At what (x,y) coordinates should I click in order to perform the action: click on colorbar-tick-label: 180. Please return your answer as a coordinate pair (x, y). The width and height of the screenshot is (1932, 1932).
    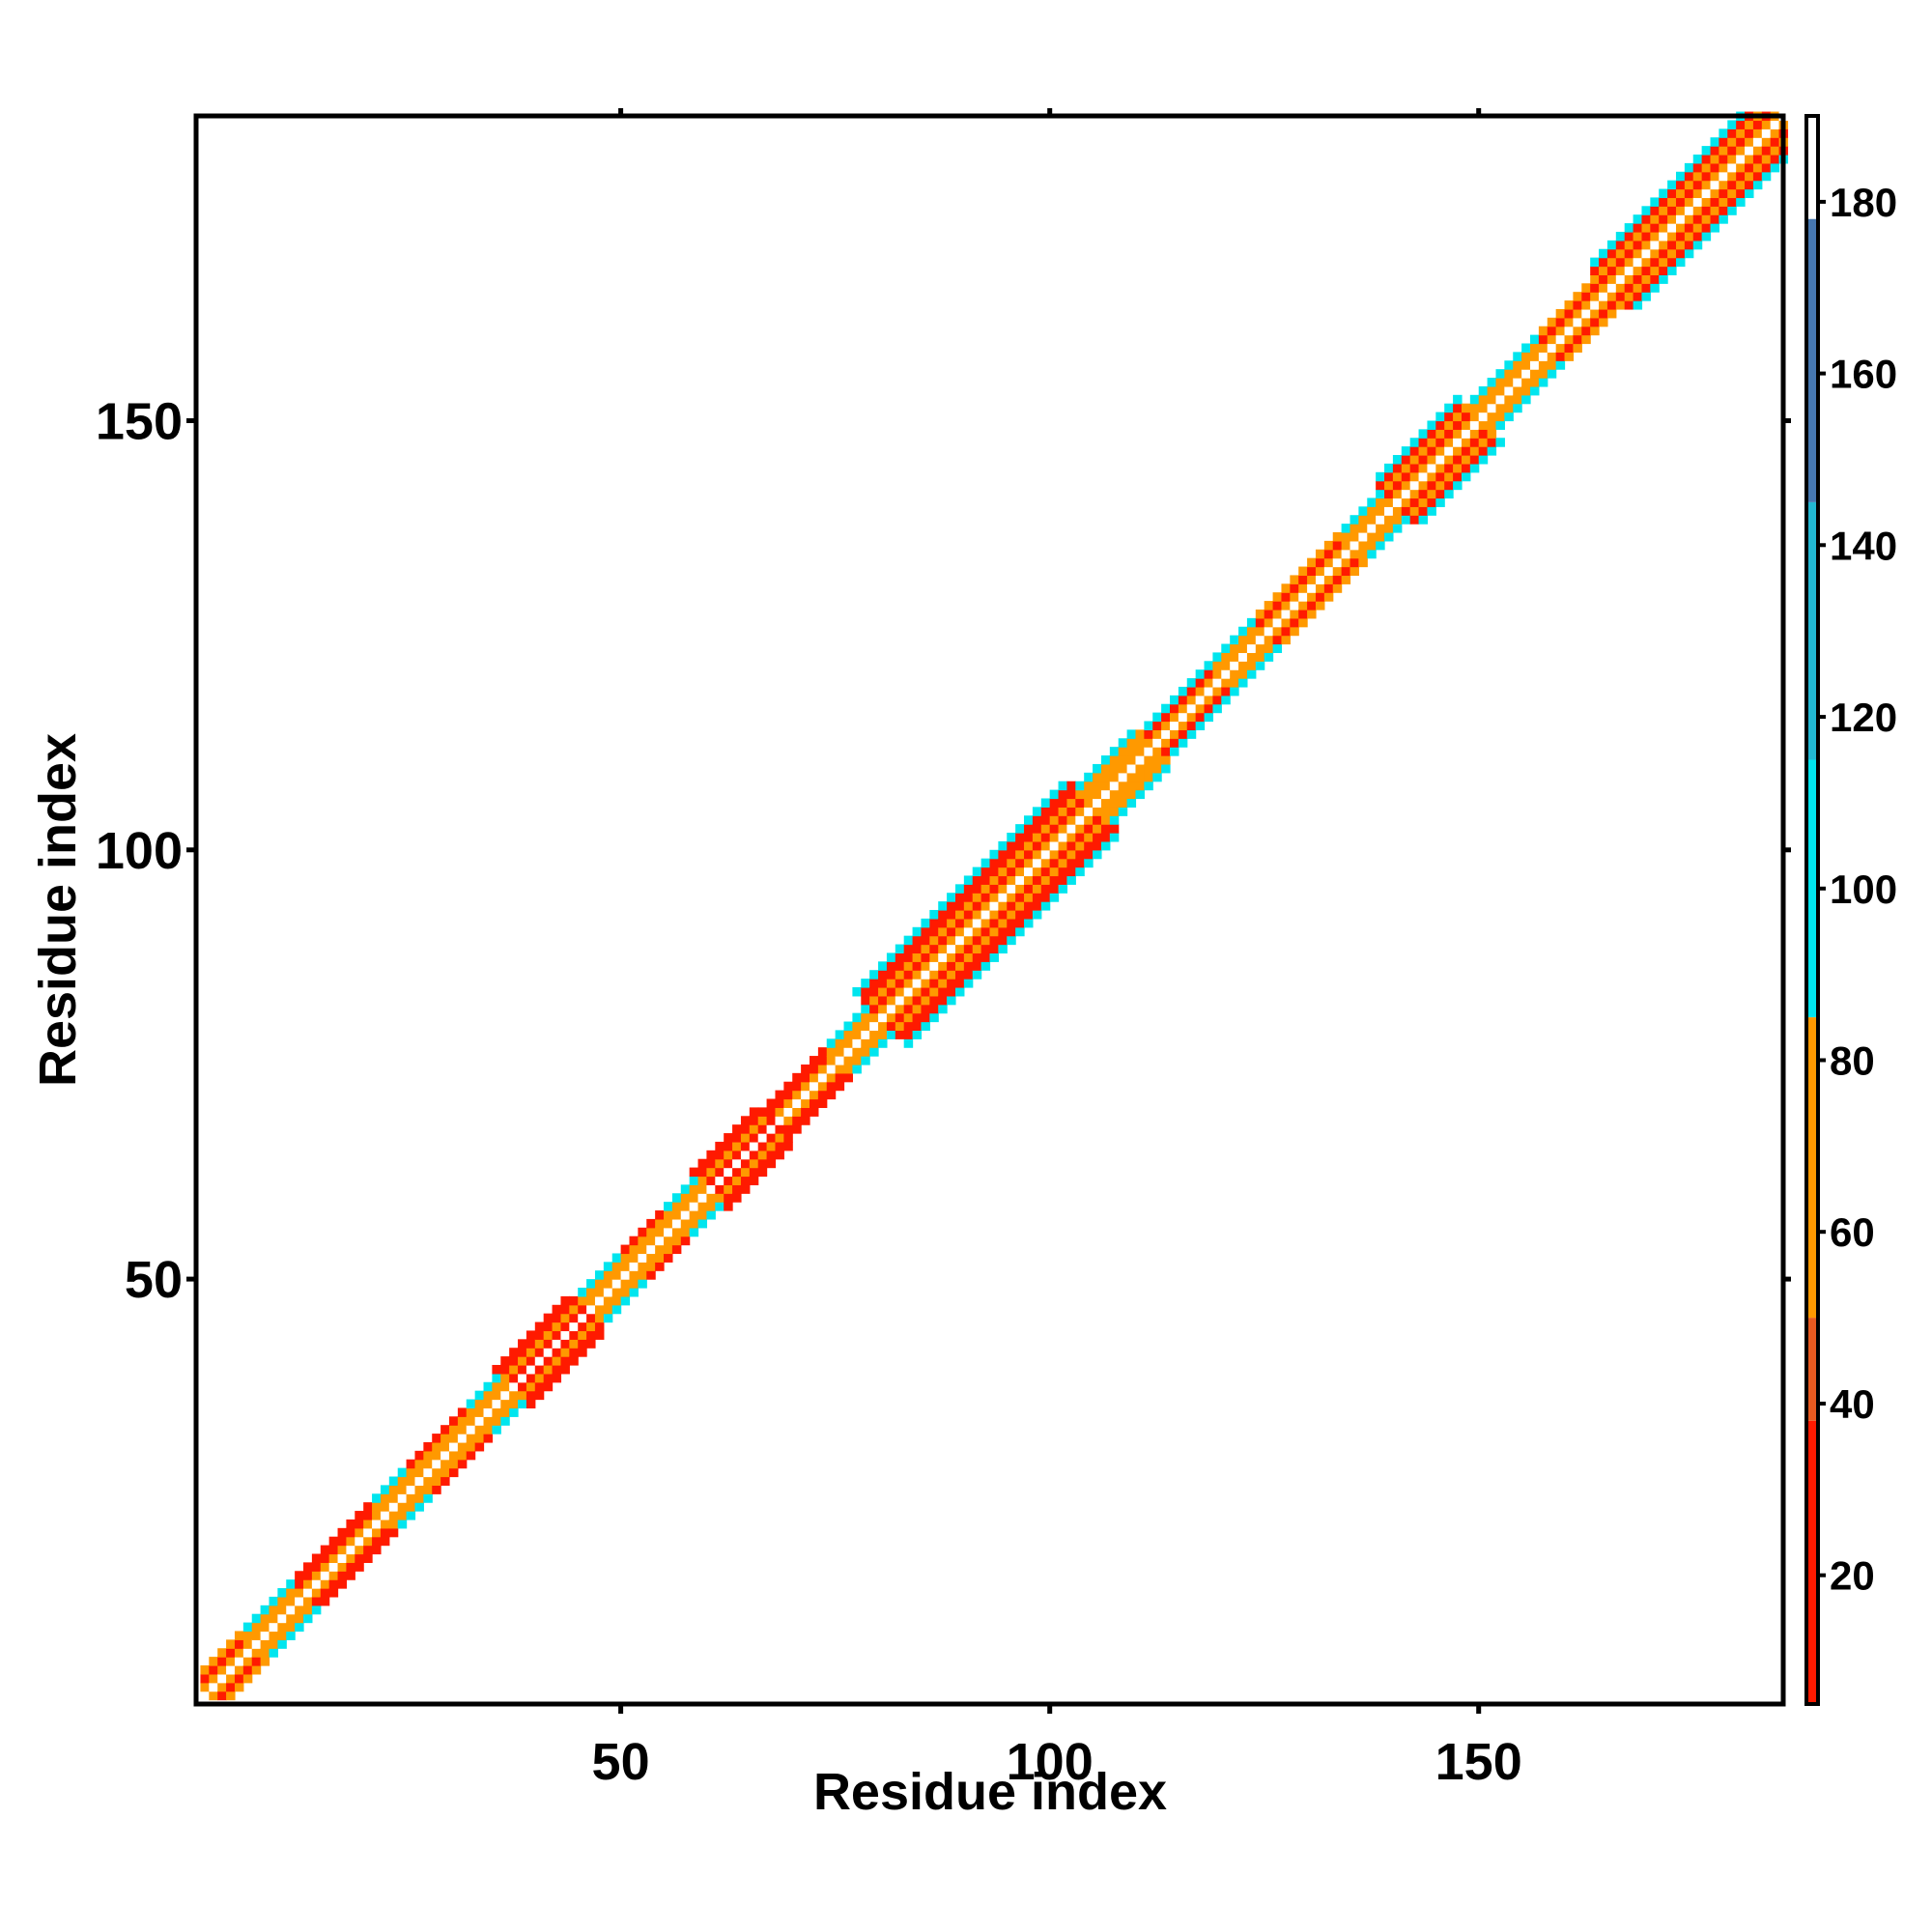
    Looking at the image, I should click on (1863, 202).